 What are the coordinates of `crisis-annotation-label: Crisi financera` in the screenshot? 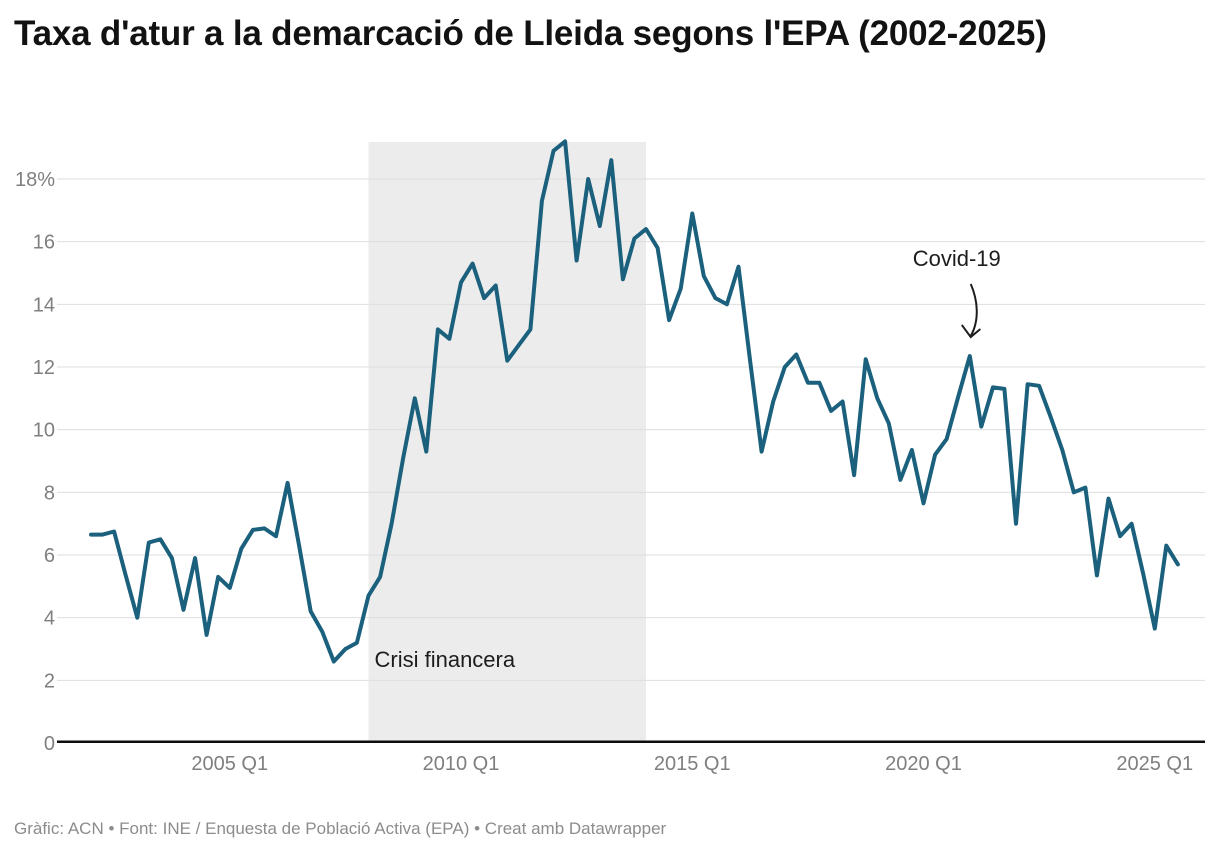 It's located at (445, 659).